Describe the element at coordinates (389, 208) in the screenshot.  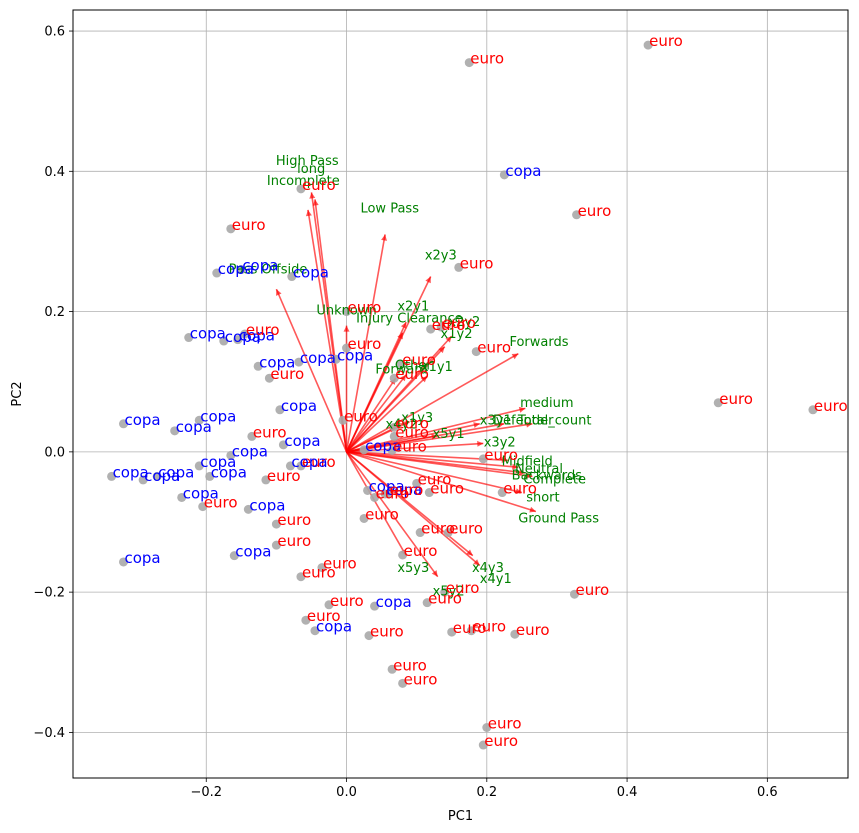
I see `loading-label: Low Pass` at that location.